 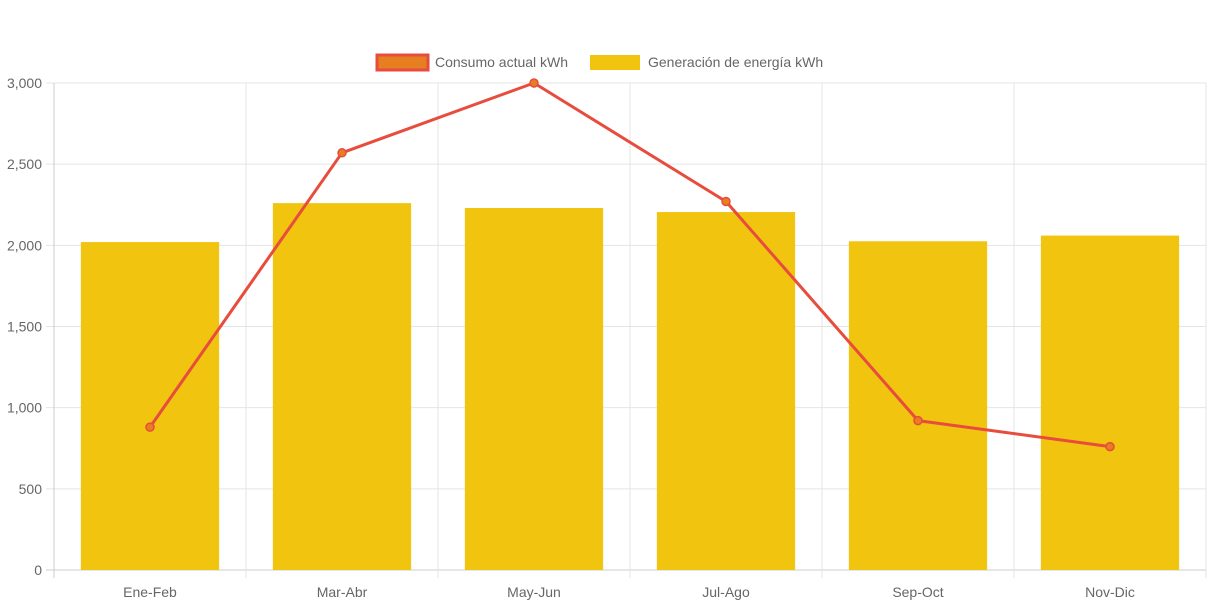 What do you see at coordinates (150, 406) in the screenshot?
I see `bar-generacion-ene-feb` at bounding box center [150, 406].